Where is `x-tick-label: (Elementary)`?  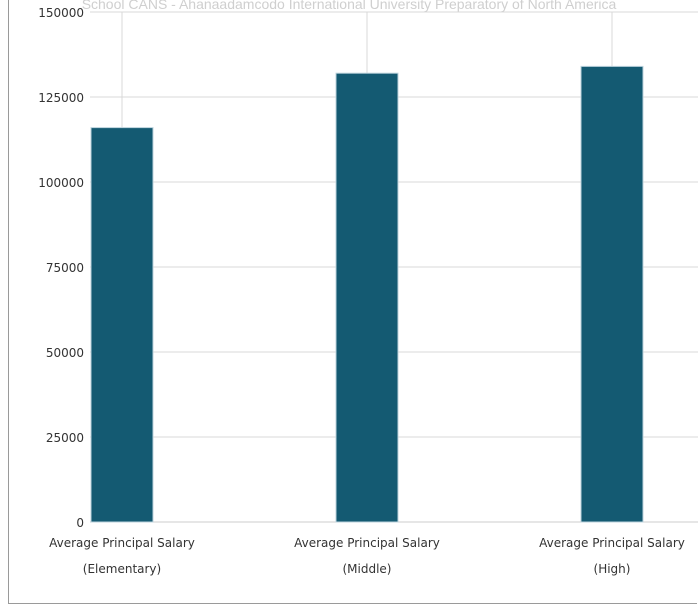
x-tick-label: (Elementary) is located at coordinates (122, 569).